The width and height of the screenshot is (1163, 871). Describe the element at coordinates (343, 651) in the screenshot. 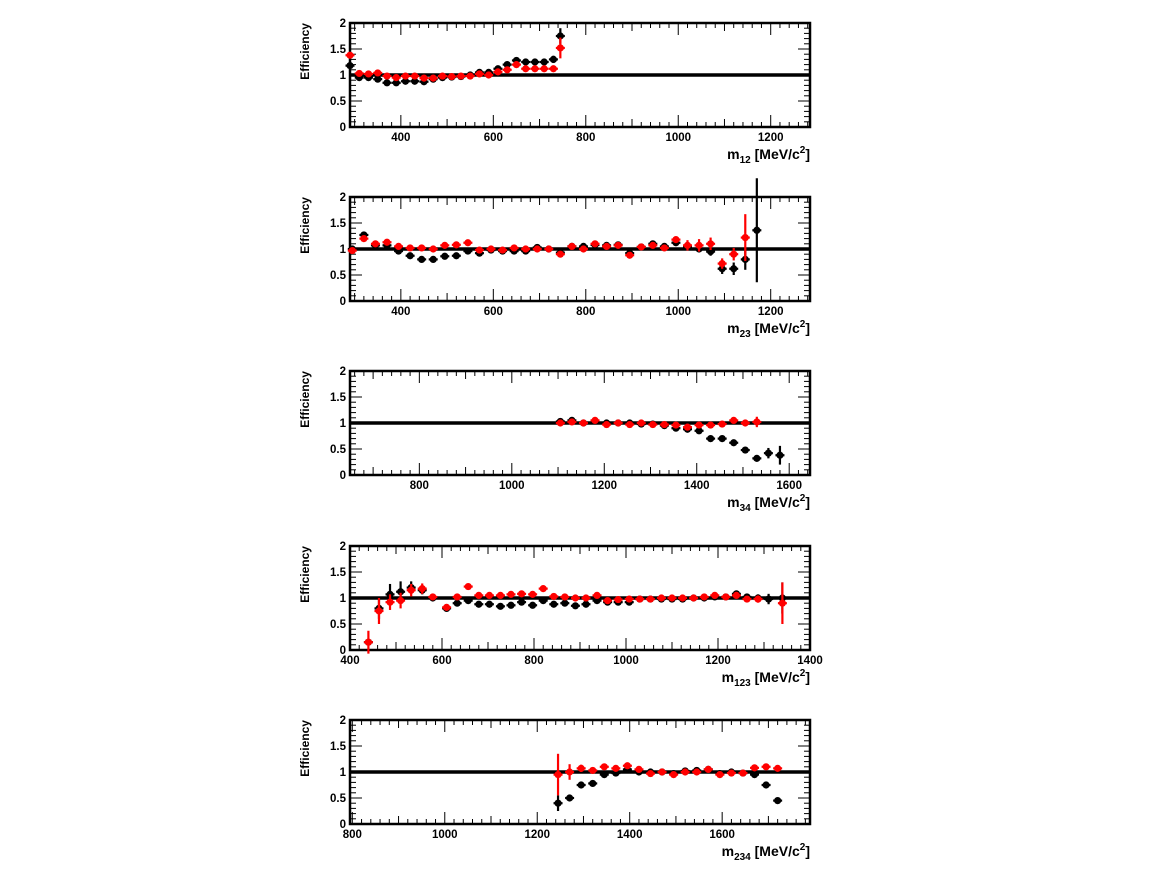

I see `y-tick-label: 0` at that location.